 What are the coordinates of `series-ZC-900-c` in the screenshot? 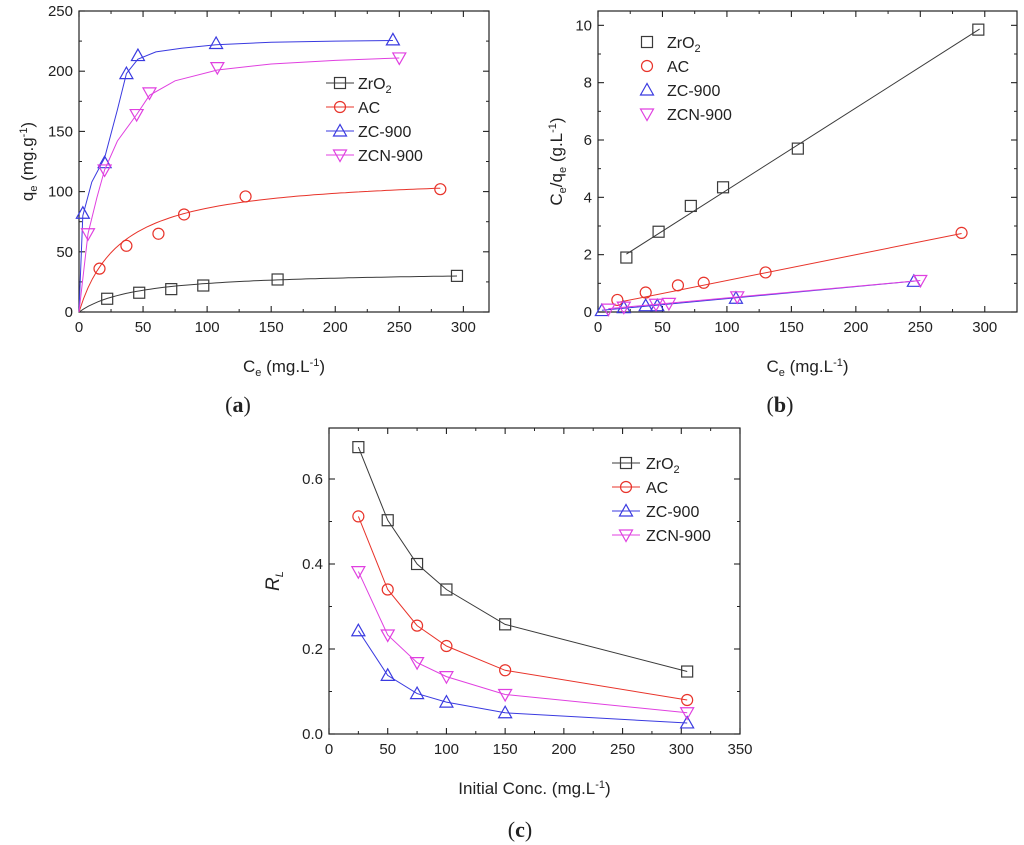 It's located at (522, 676).